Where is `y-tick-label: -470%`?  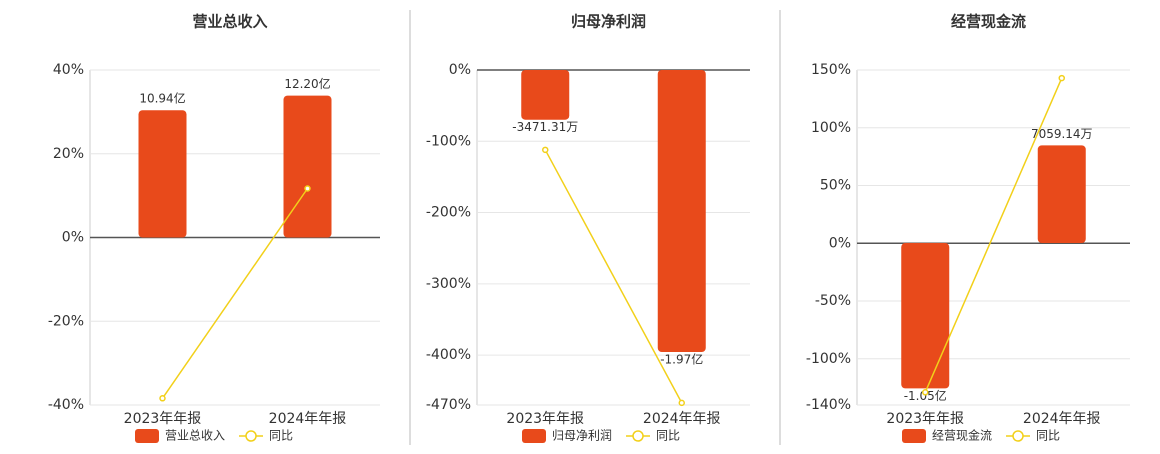
y-tick-label: -470% is located at coordinates (448, 405).